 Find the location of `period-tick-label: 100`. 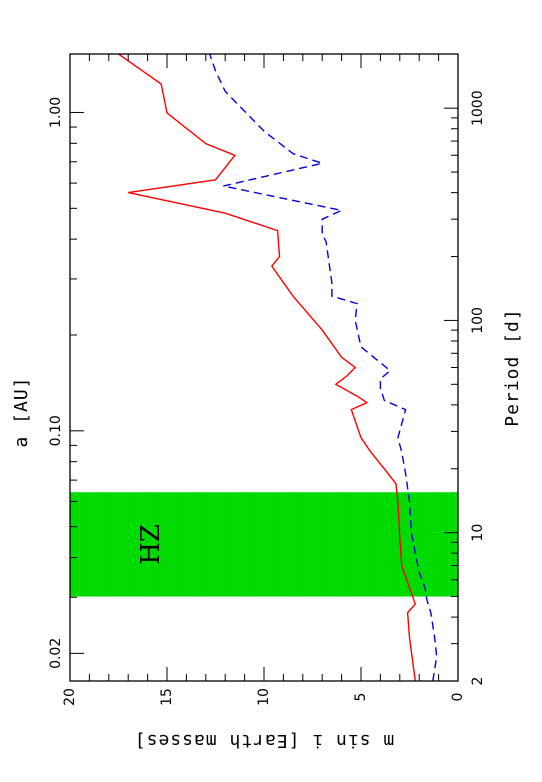

period-tick-label: 100 is located at coordinates (478, 320).